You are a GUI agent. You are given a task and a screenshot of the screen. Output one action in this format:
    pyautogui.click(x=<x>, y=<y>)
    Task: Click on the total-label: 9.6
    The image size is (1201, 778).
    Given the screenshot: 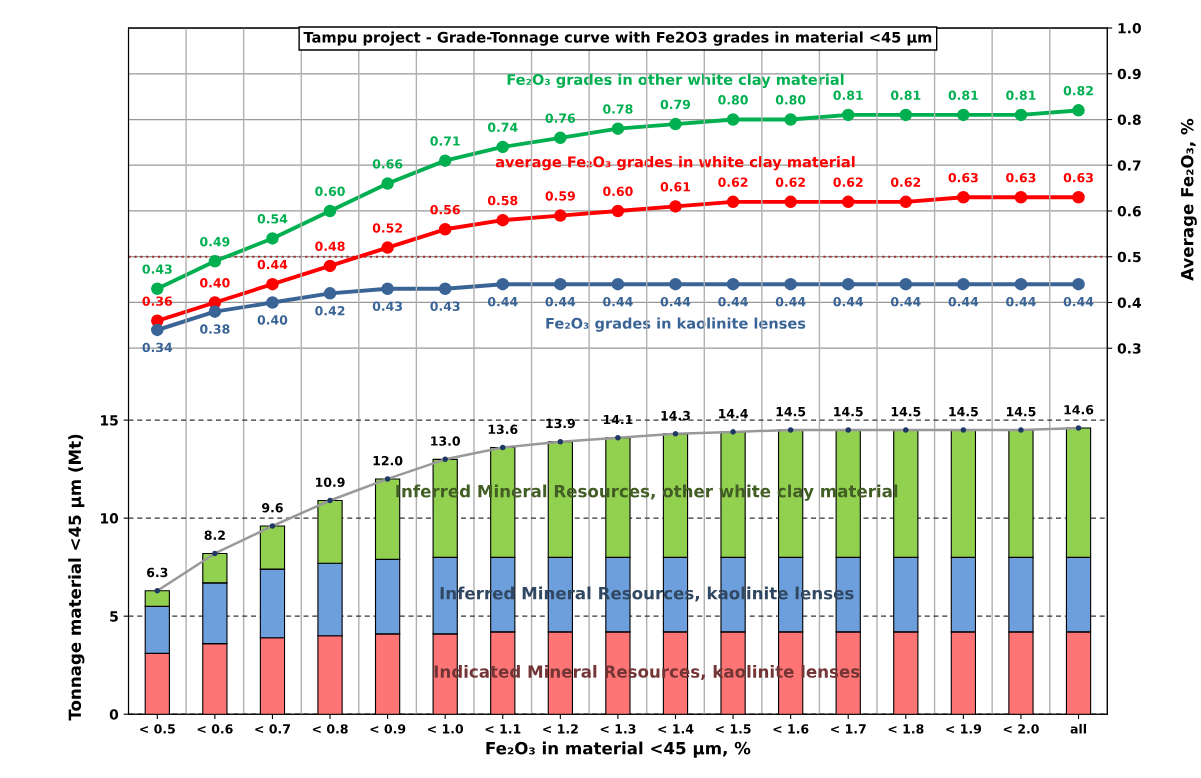 What is the action you would take?
    pyautogui.click(x=272, y=508)
    